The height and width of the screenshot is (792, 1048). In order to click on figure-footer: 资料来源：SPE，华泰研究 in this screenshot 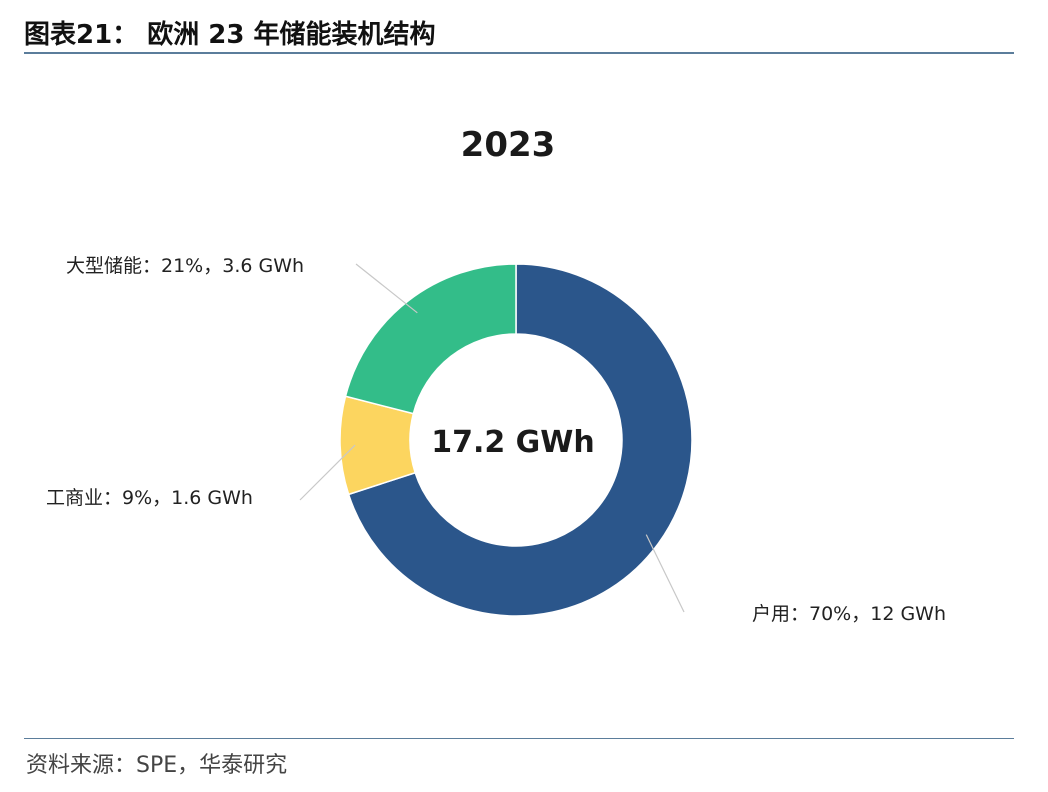, I will do `click(519, 758)`.